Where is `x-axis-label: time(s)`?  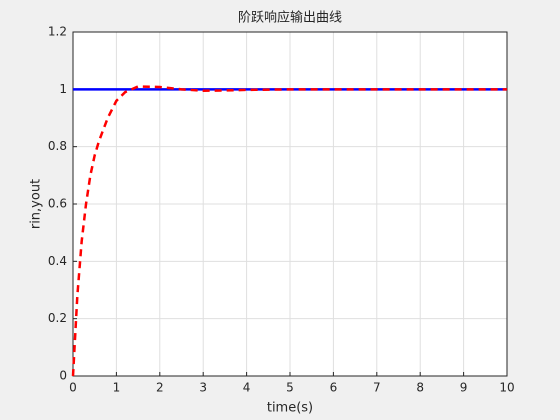
x-axis-label: time(s) is located at coordinates (290, 408).